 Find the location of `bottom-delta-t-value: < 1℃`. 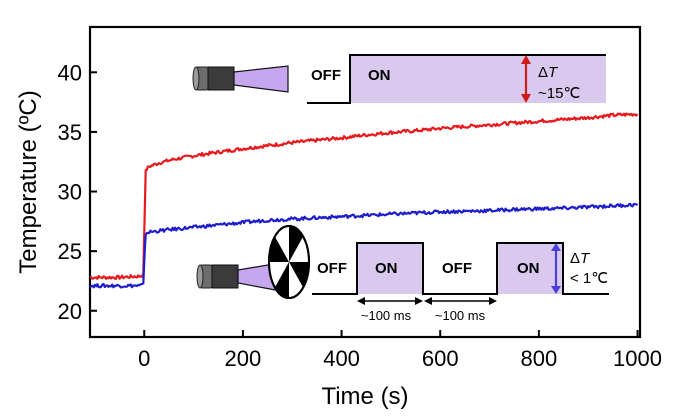

bottom-delta-t-value: < 1℃ is located at coordinates (589, 278).